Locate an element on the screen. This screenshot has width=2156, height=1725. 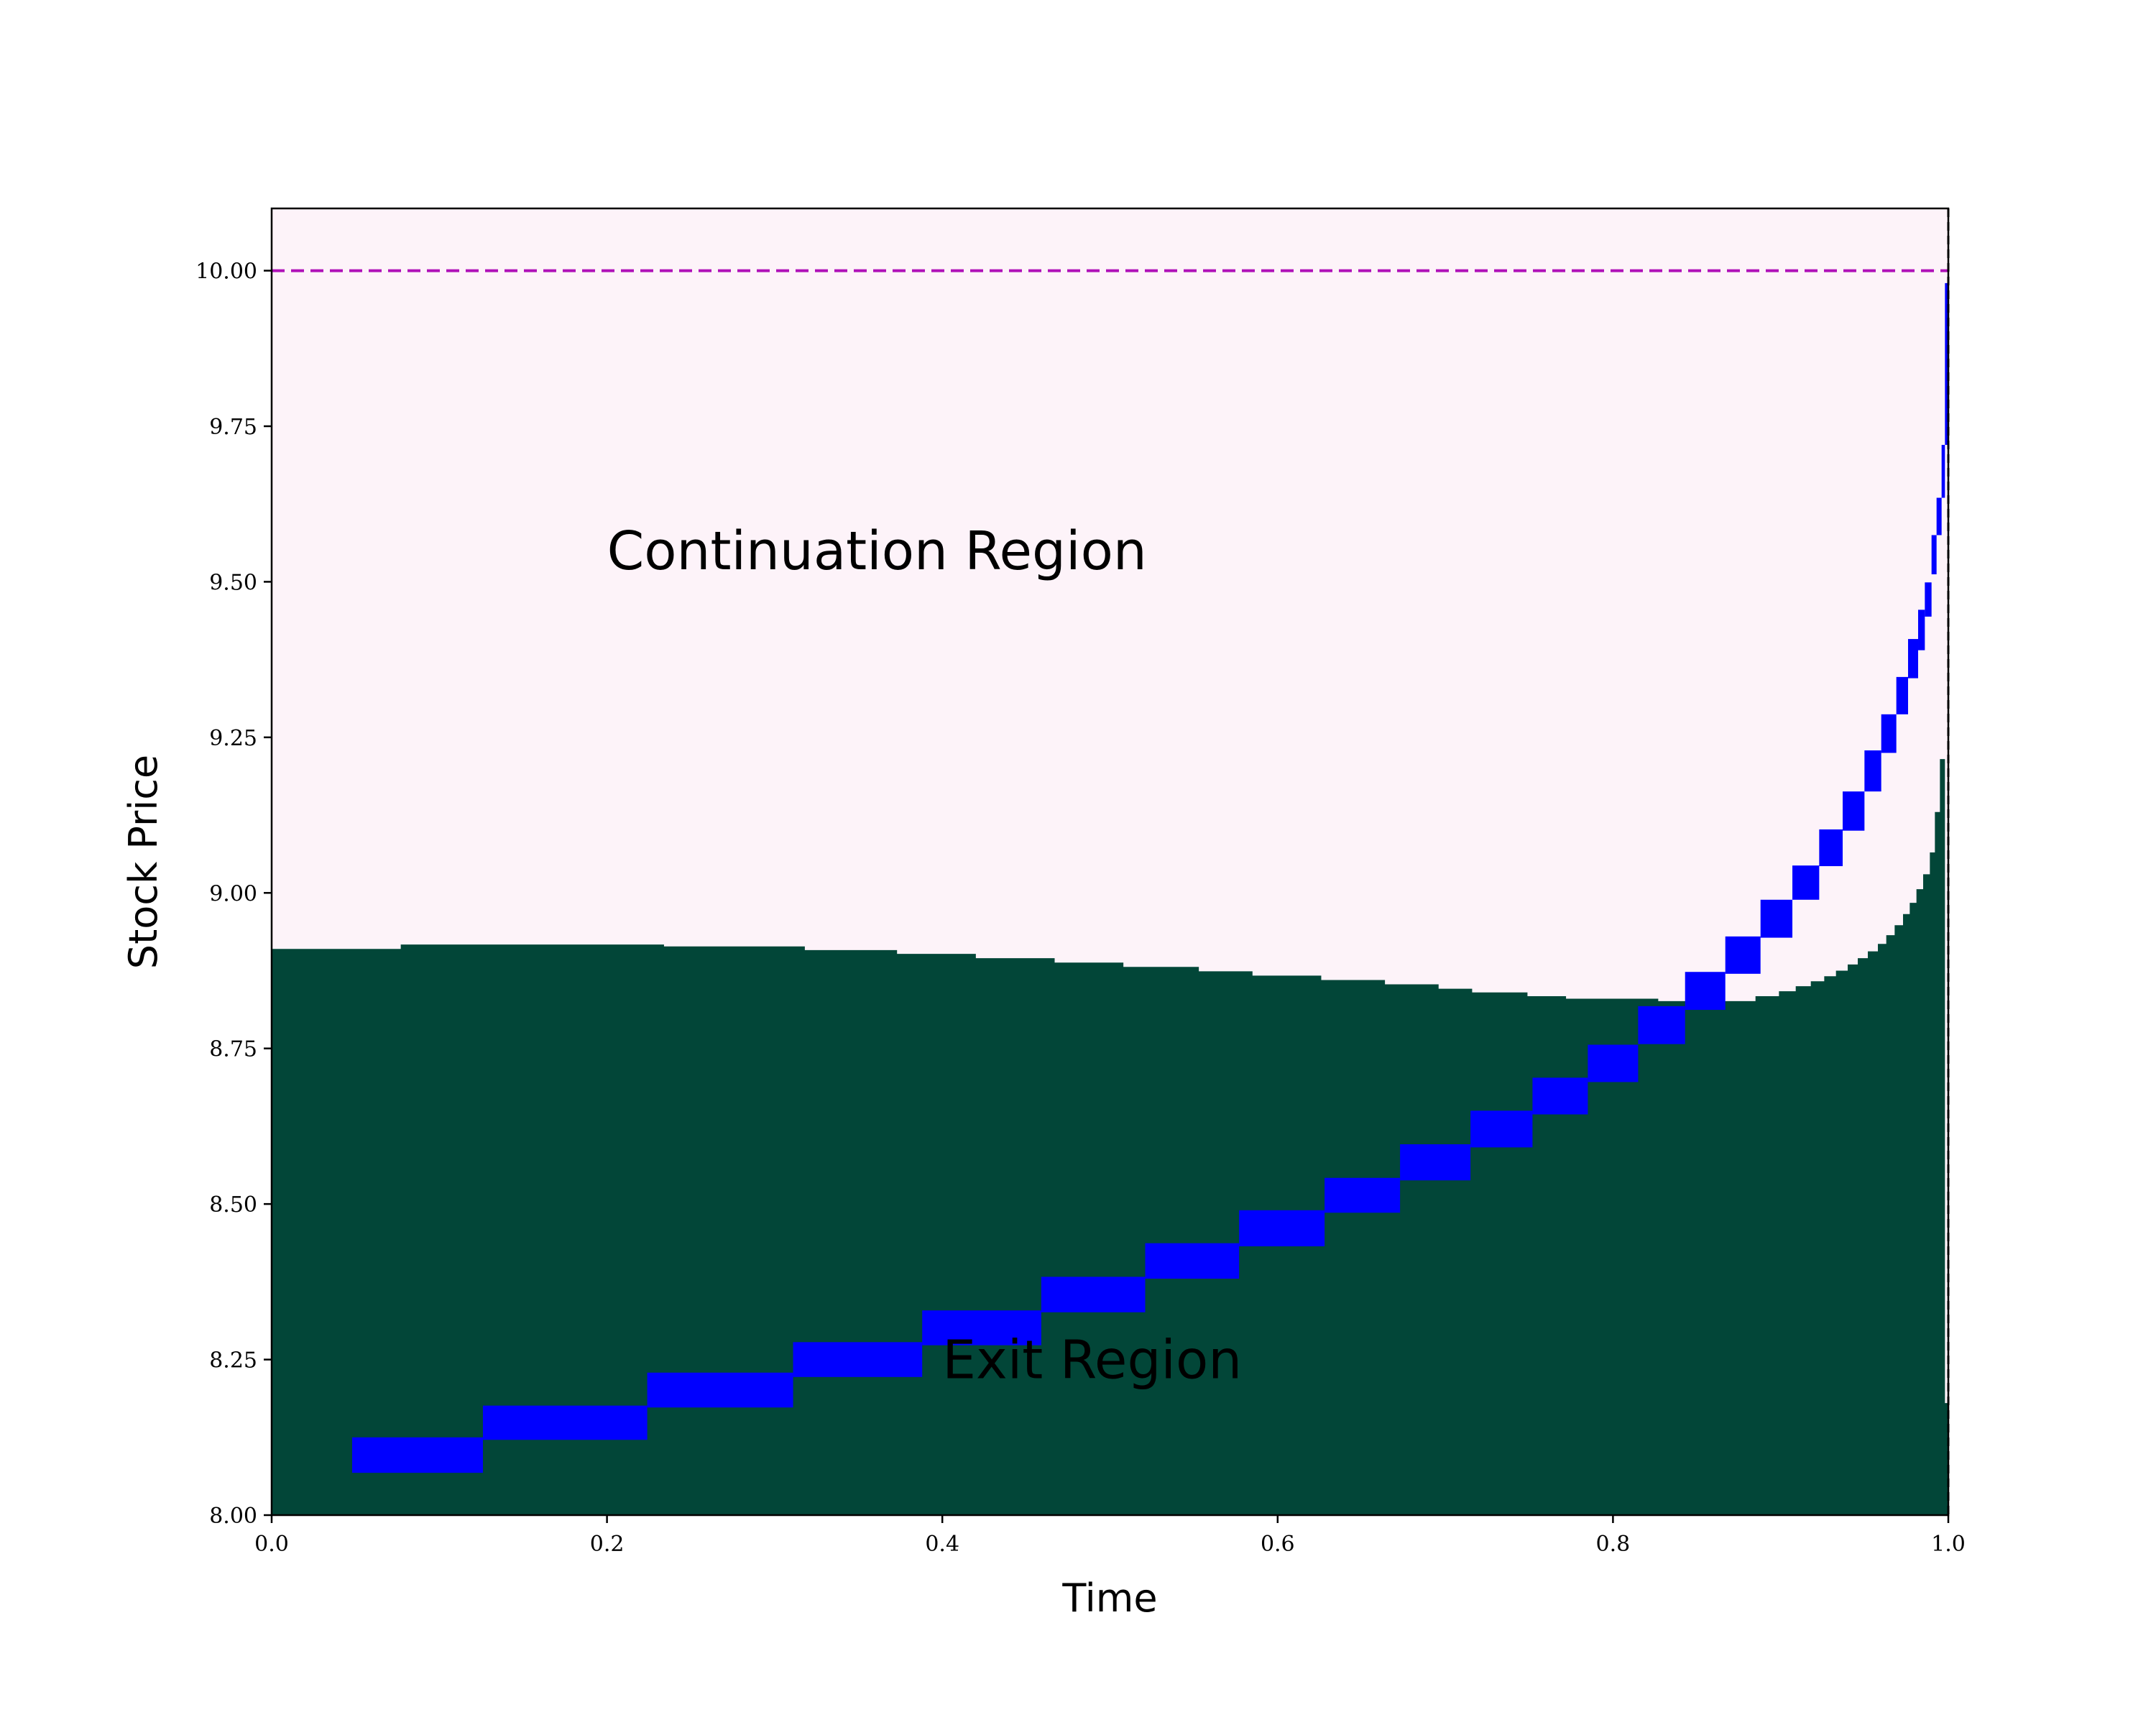
x-tick-label: 0.0 is located at coordinates (271, 1544).